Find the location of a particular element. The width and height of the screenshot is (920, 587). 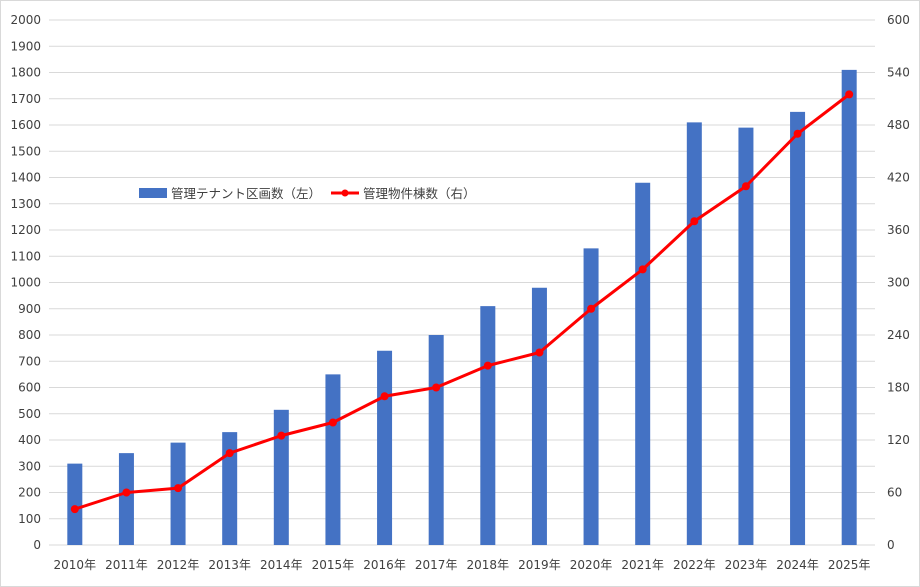

line-point-2010年 is located at coordinates (74, 509).